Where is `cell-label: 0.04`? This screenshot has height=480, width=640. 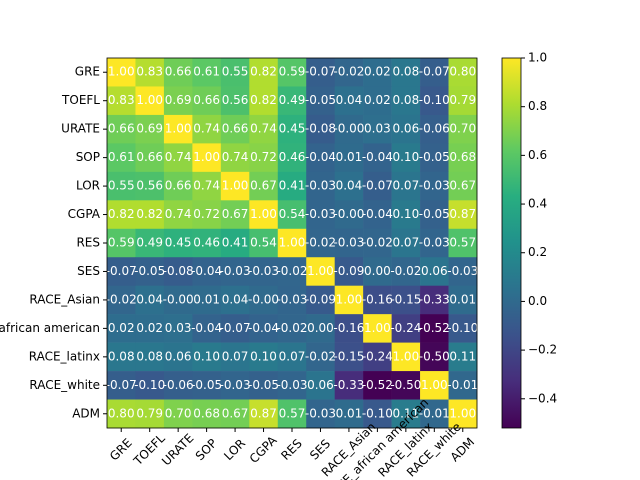
cell-label: 0.04 is located at coordinates (149, 299).